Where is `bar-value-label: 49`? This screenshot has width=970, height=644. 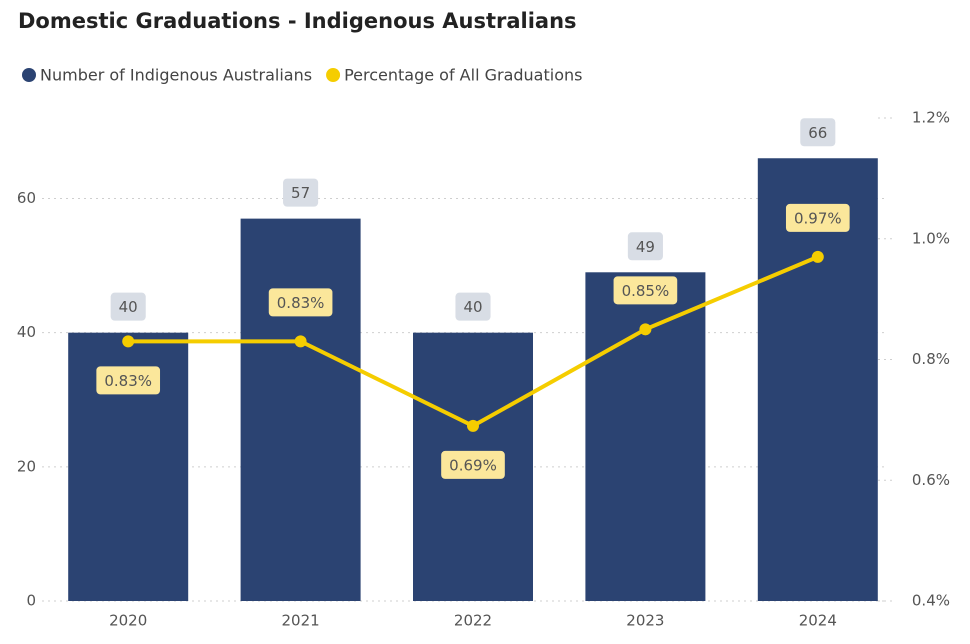
bar-value-label: 49 is located at coordinates (645, 247).